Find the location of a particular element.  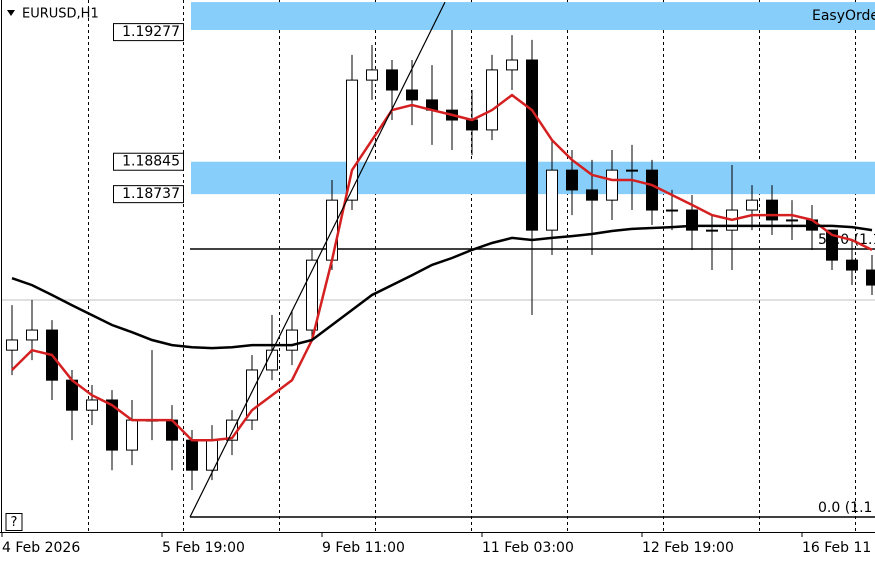

fib-label: 0.0 (1.1 is located at coordinates (845, 508).